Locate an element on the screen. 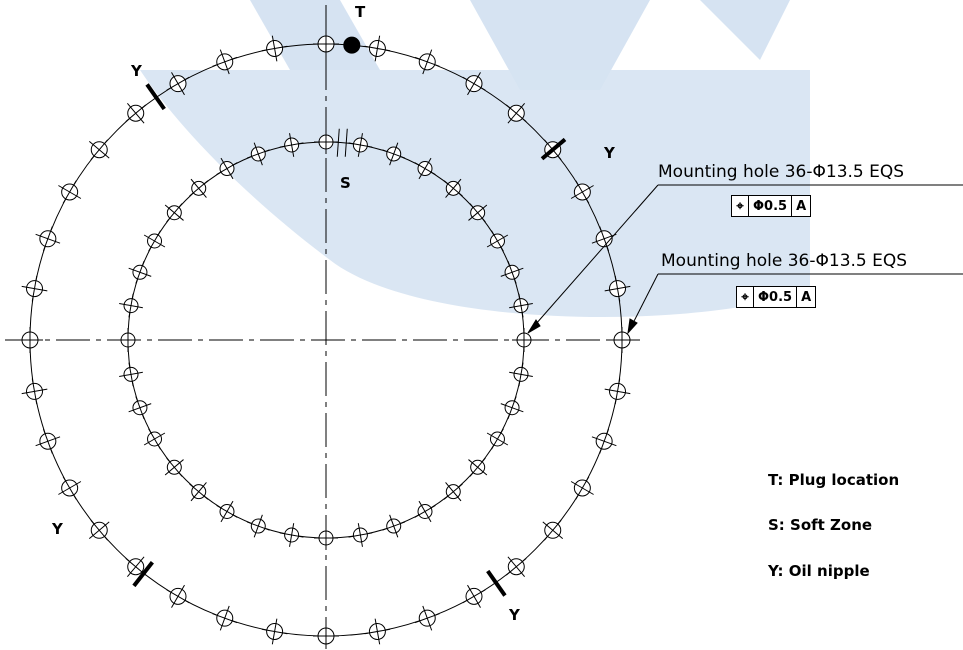  mounting-hole-callout-1: Mounting hole 36-Φ13.5 EQS is located at coordinates (781, 172).